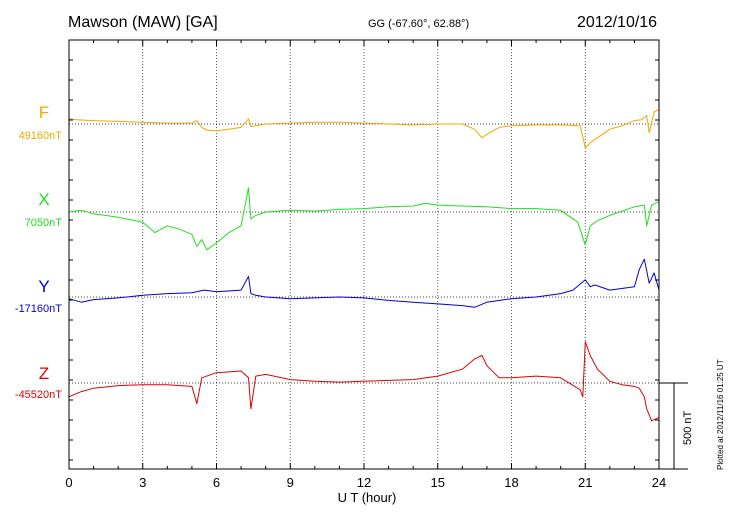  I want to click on series-name-x: X, so click(43, 199).